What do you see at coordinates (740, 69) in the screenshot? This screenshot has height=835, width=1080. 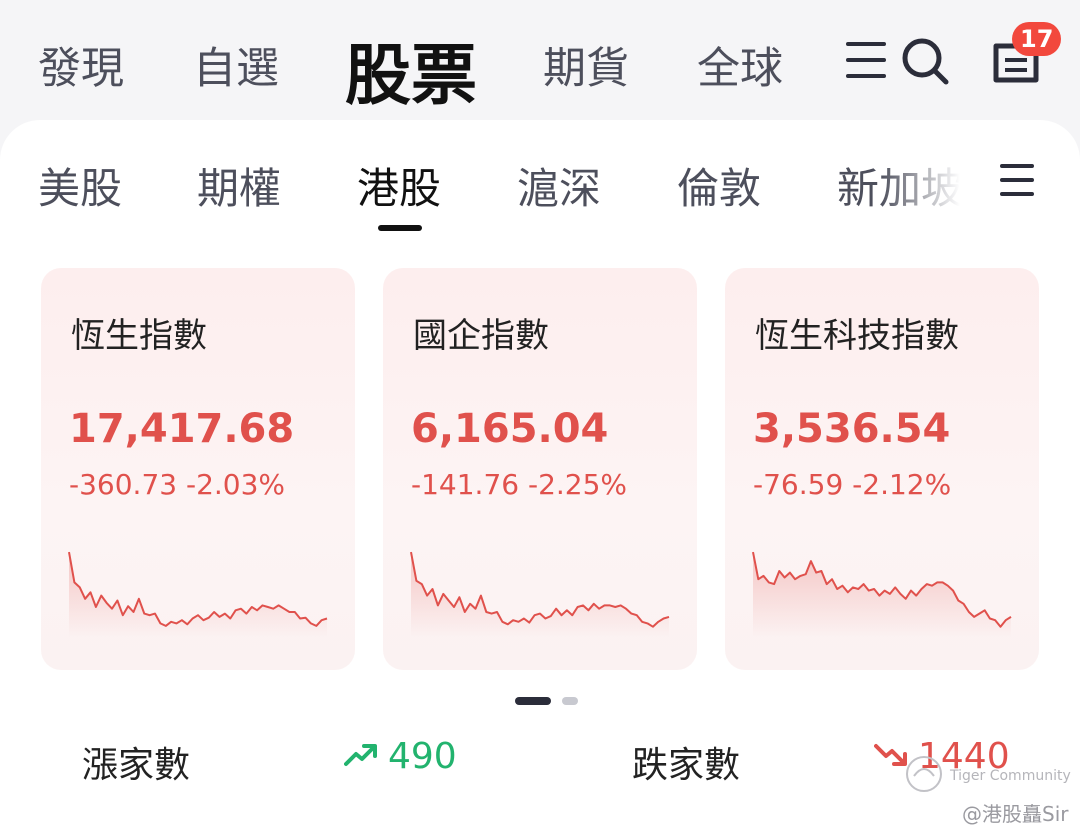 I see `nav-global: 全球` at bounding box center [740, 69].